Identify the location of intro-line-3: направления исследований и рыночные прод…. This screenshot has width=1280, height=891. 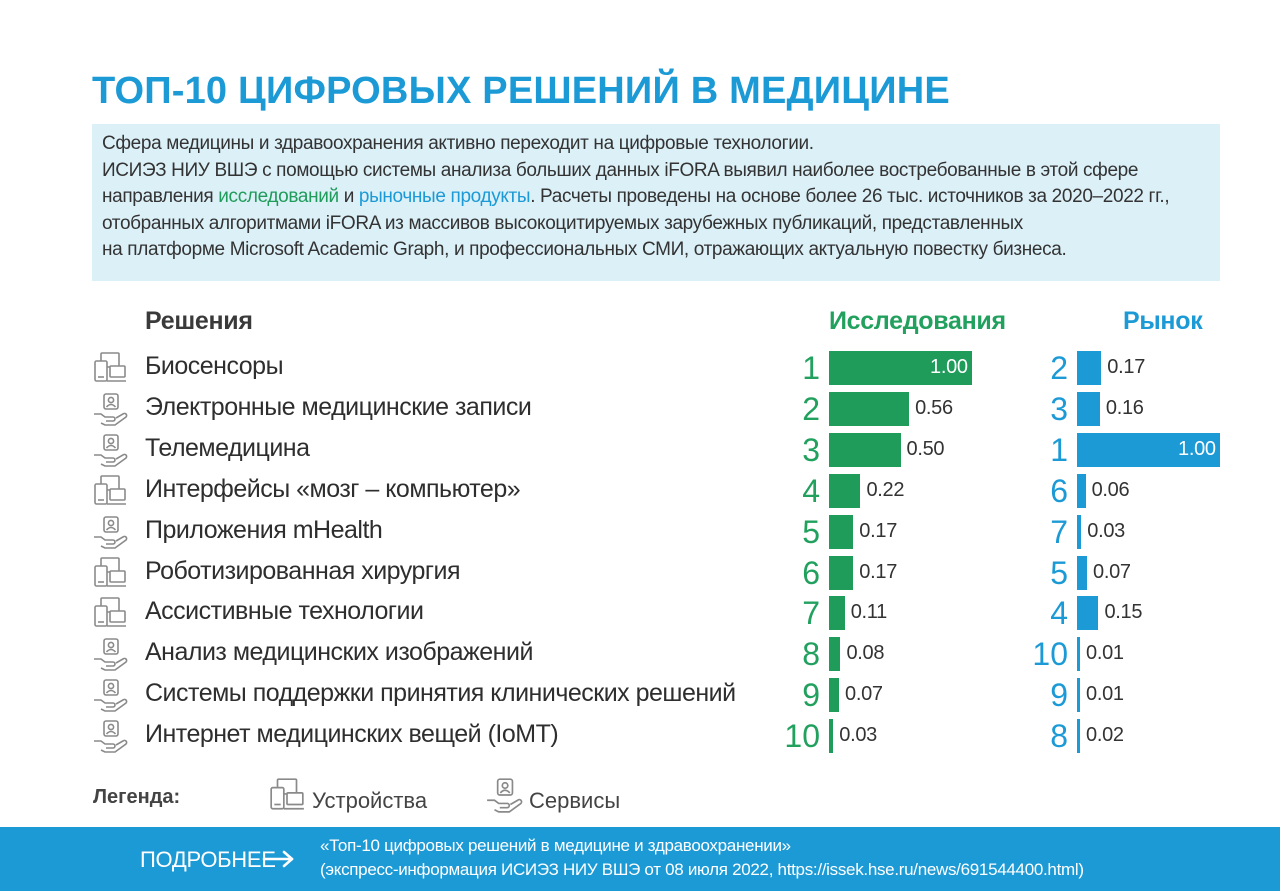
(636, 196).